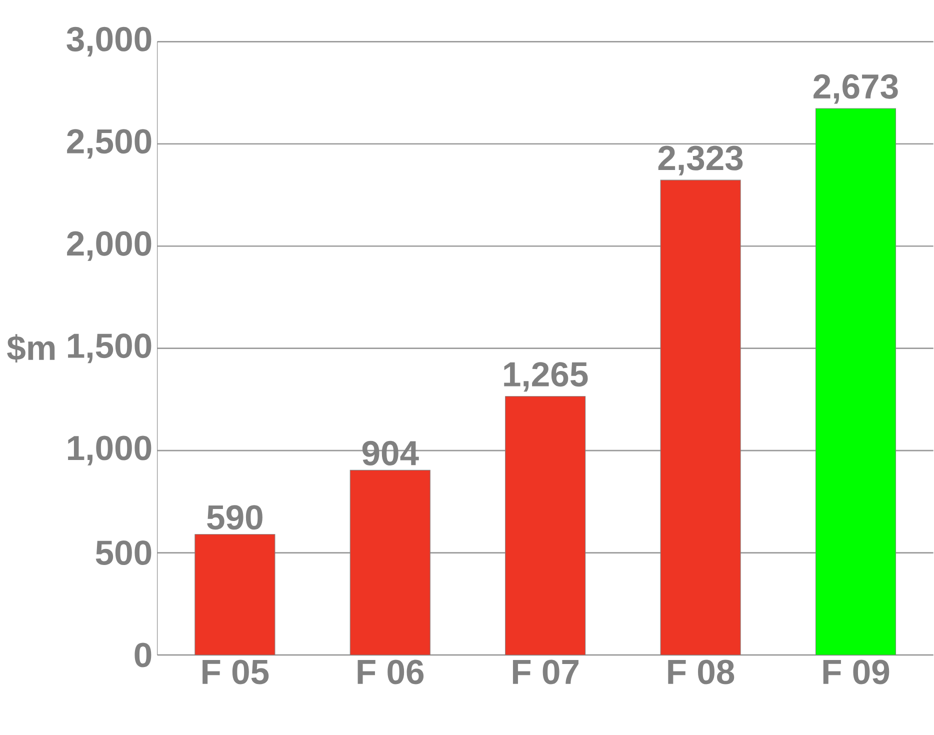 This screenshot has height=735, width=934. What do you see at coordinates (124, 553) in the screenshot?
I see `y-tick-label: 500` at bounding box center [124, 553].